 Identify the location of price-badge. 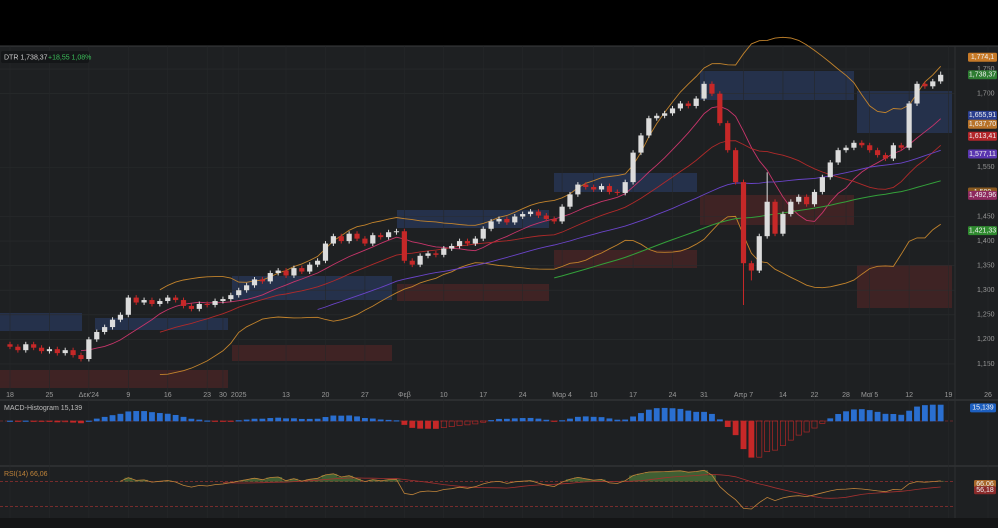
(982, 136).